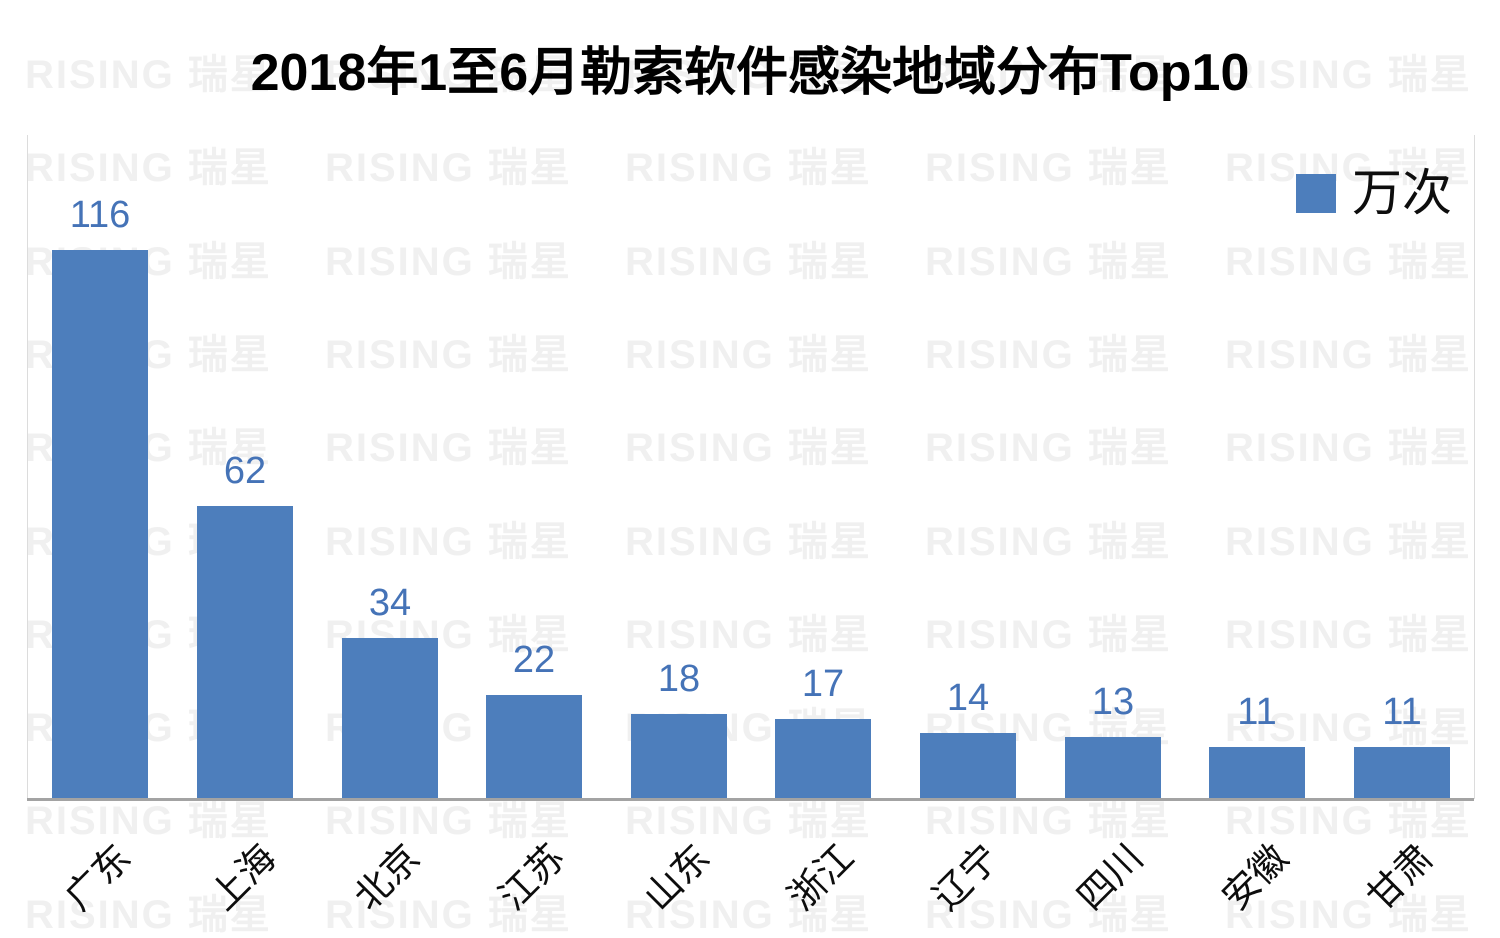  Describe the element at coordinates (534, 660) in the screenshot. I see `bar-value-label: 22` at that location.